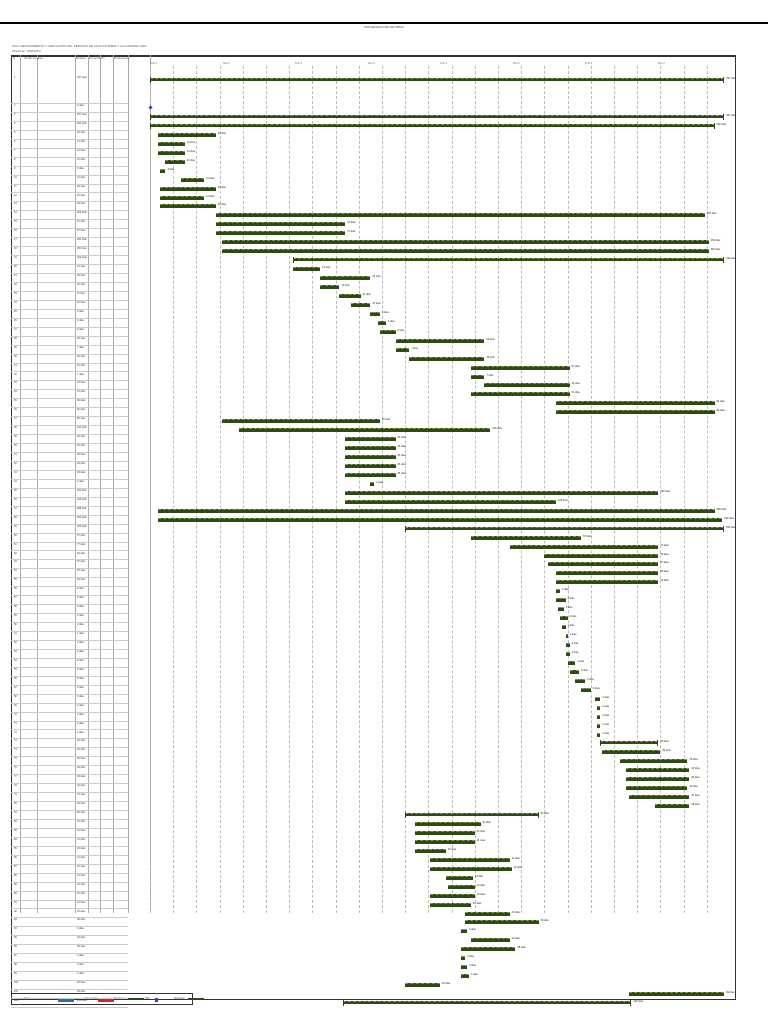 The height and width of the screenshot is (1024, 768). I want to click on bar-duration-label: 35 días, so click(693, 760).